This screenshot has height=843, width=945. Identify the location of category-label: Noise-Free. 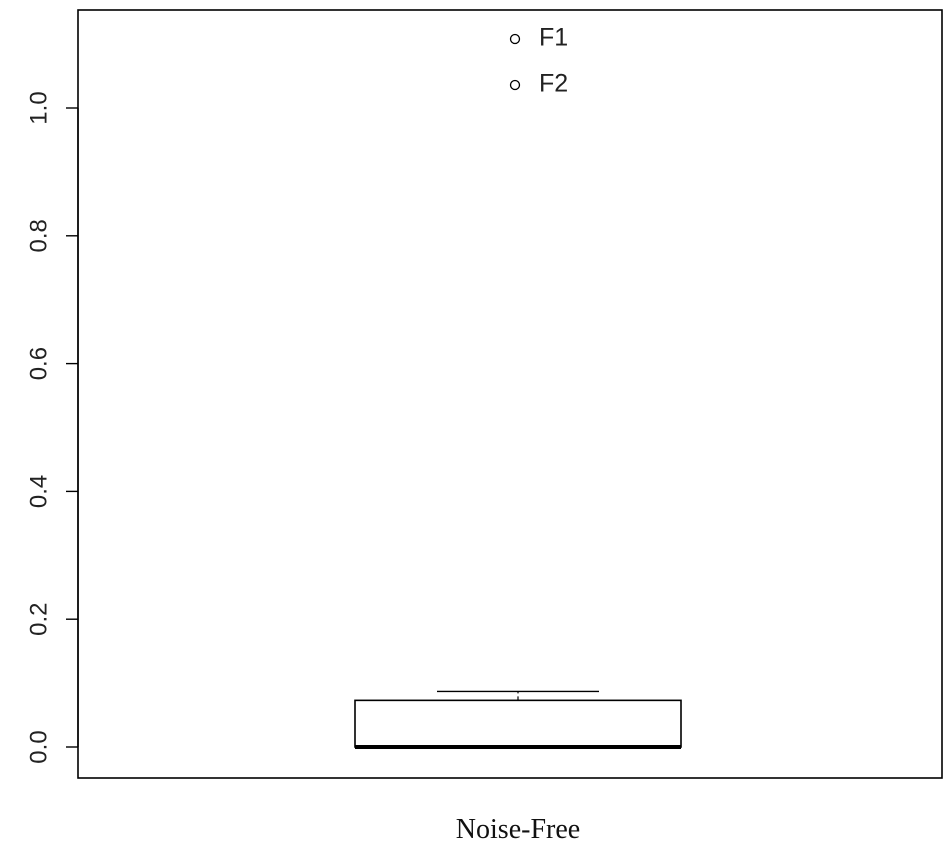
(518, 828).